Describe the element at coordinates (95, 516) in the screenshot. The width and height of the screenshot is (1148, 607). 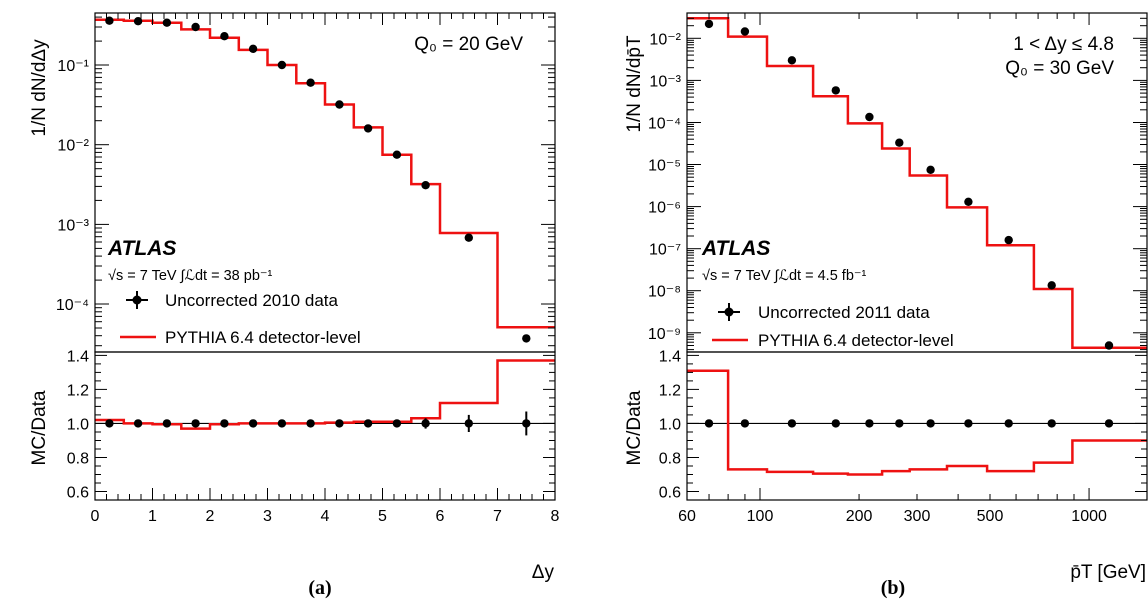
I see `x-tick-label: 0` at that location.